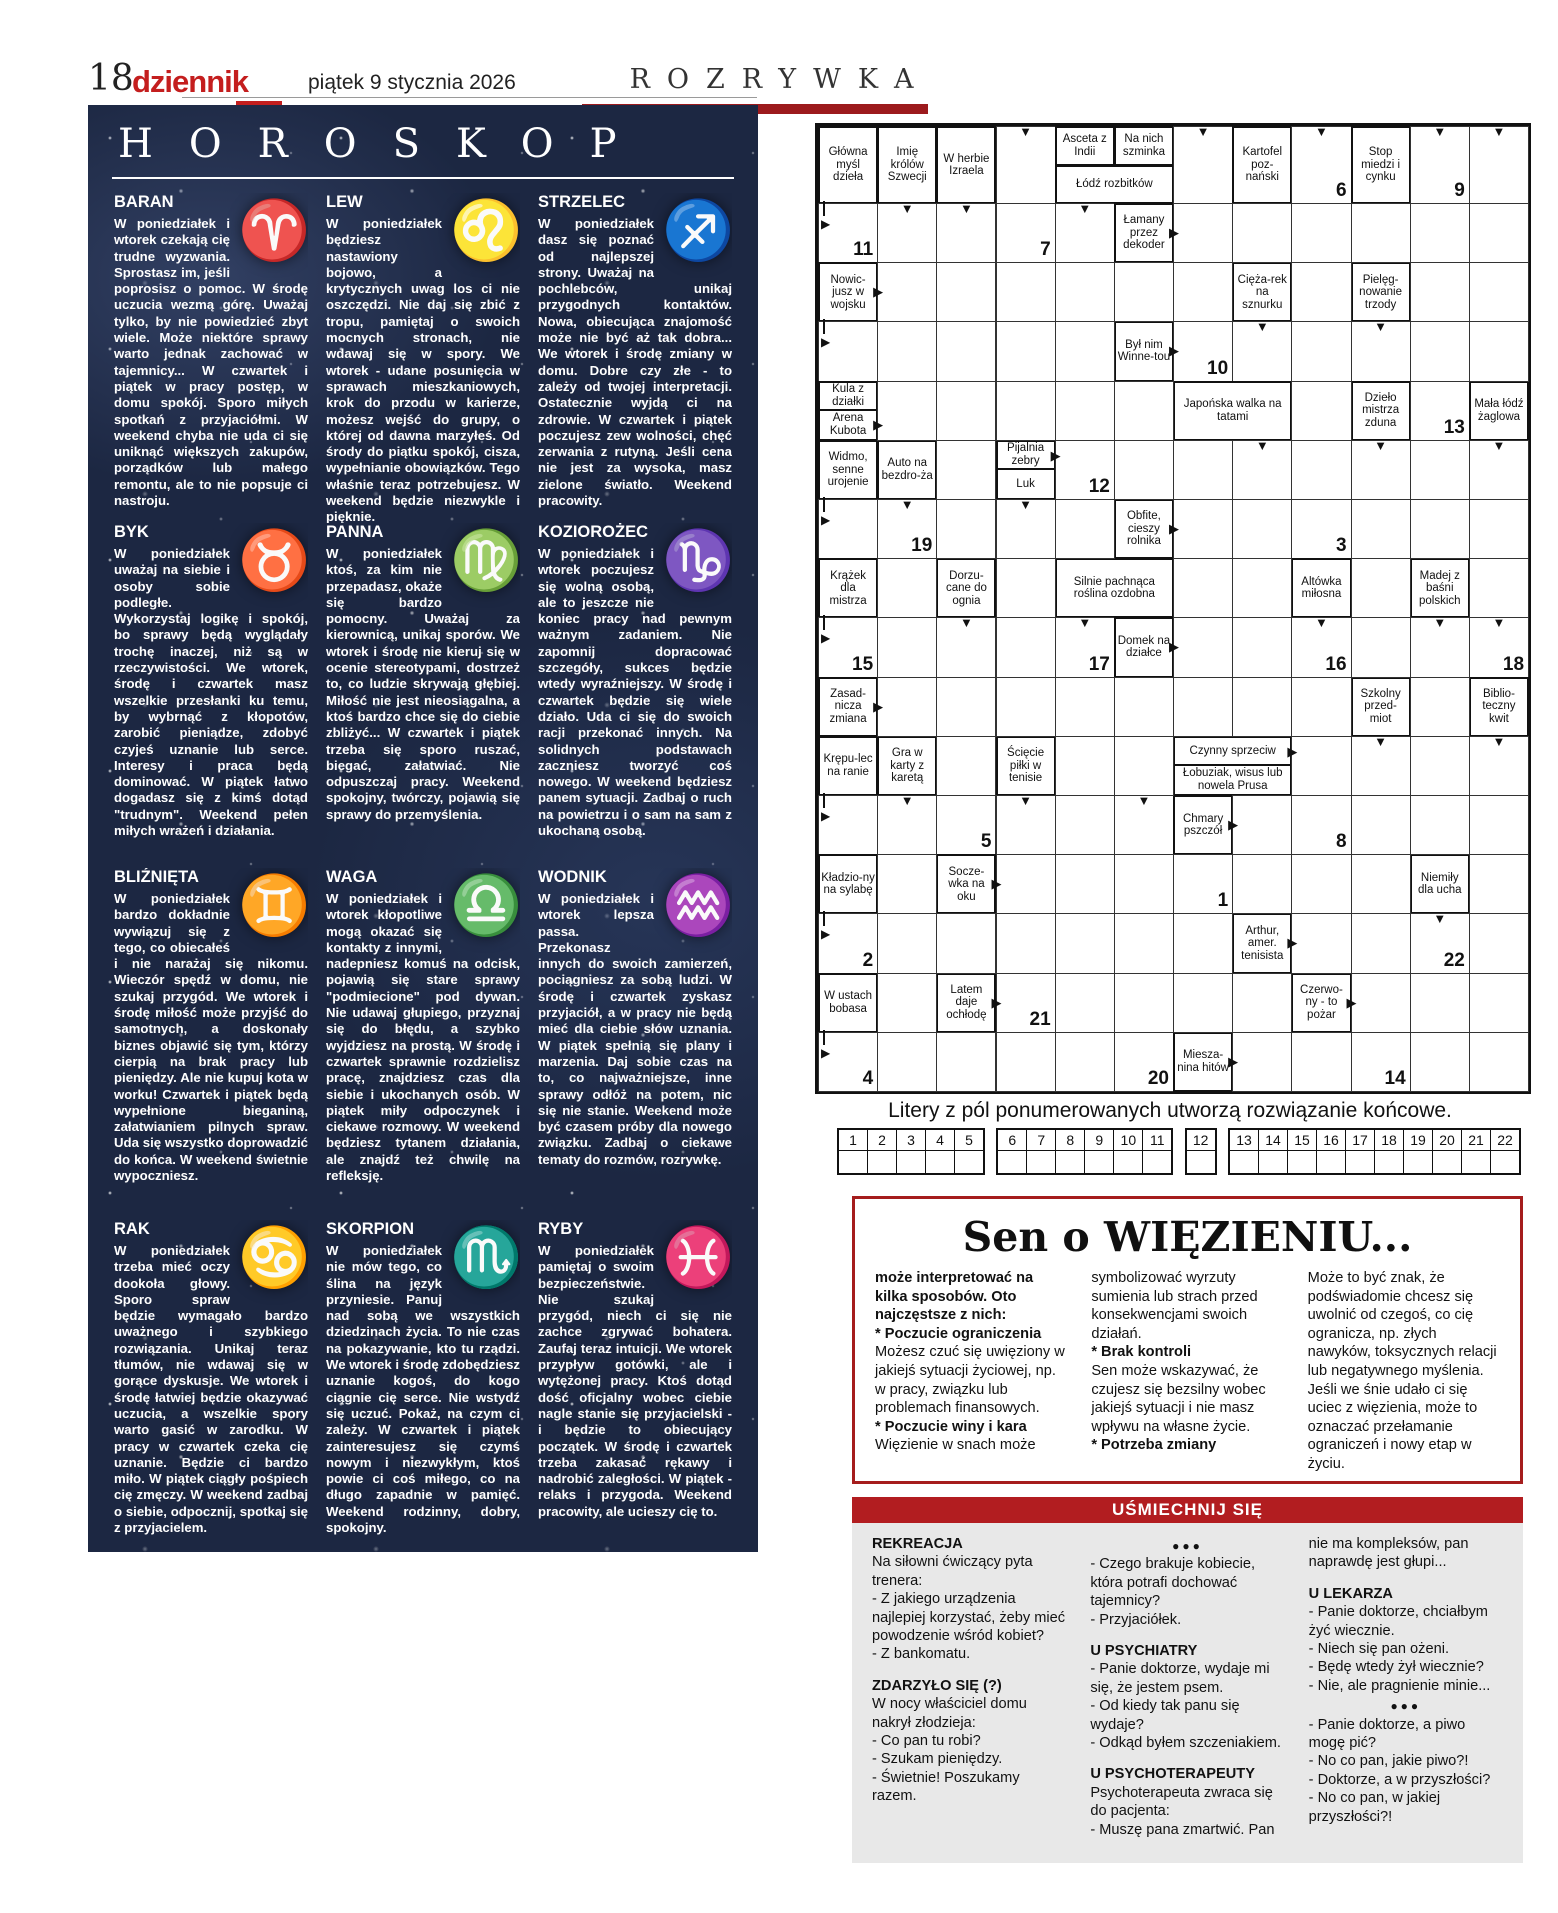  I want to click on solution-box: 13, so click(1243, 1151).